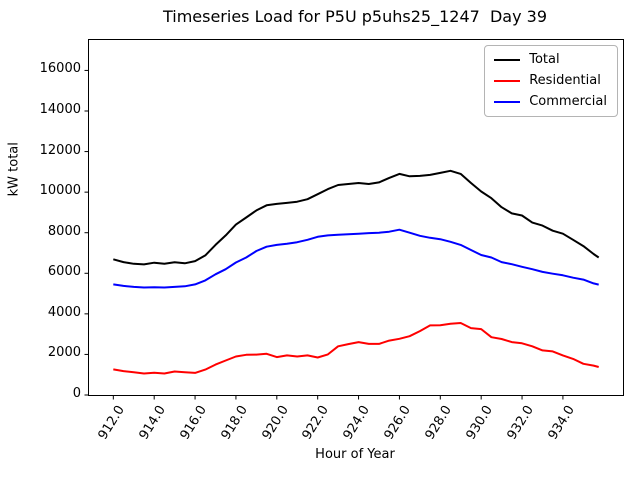 The height and width of the screenshot is (480, 640). Describe the element at coordinates (357, 423) in the screenshot. I see `x-tick-label: 924.0` at that location.